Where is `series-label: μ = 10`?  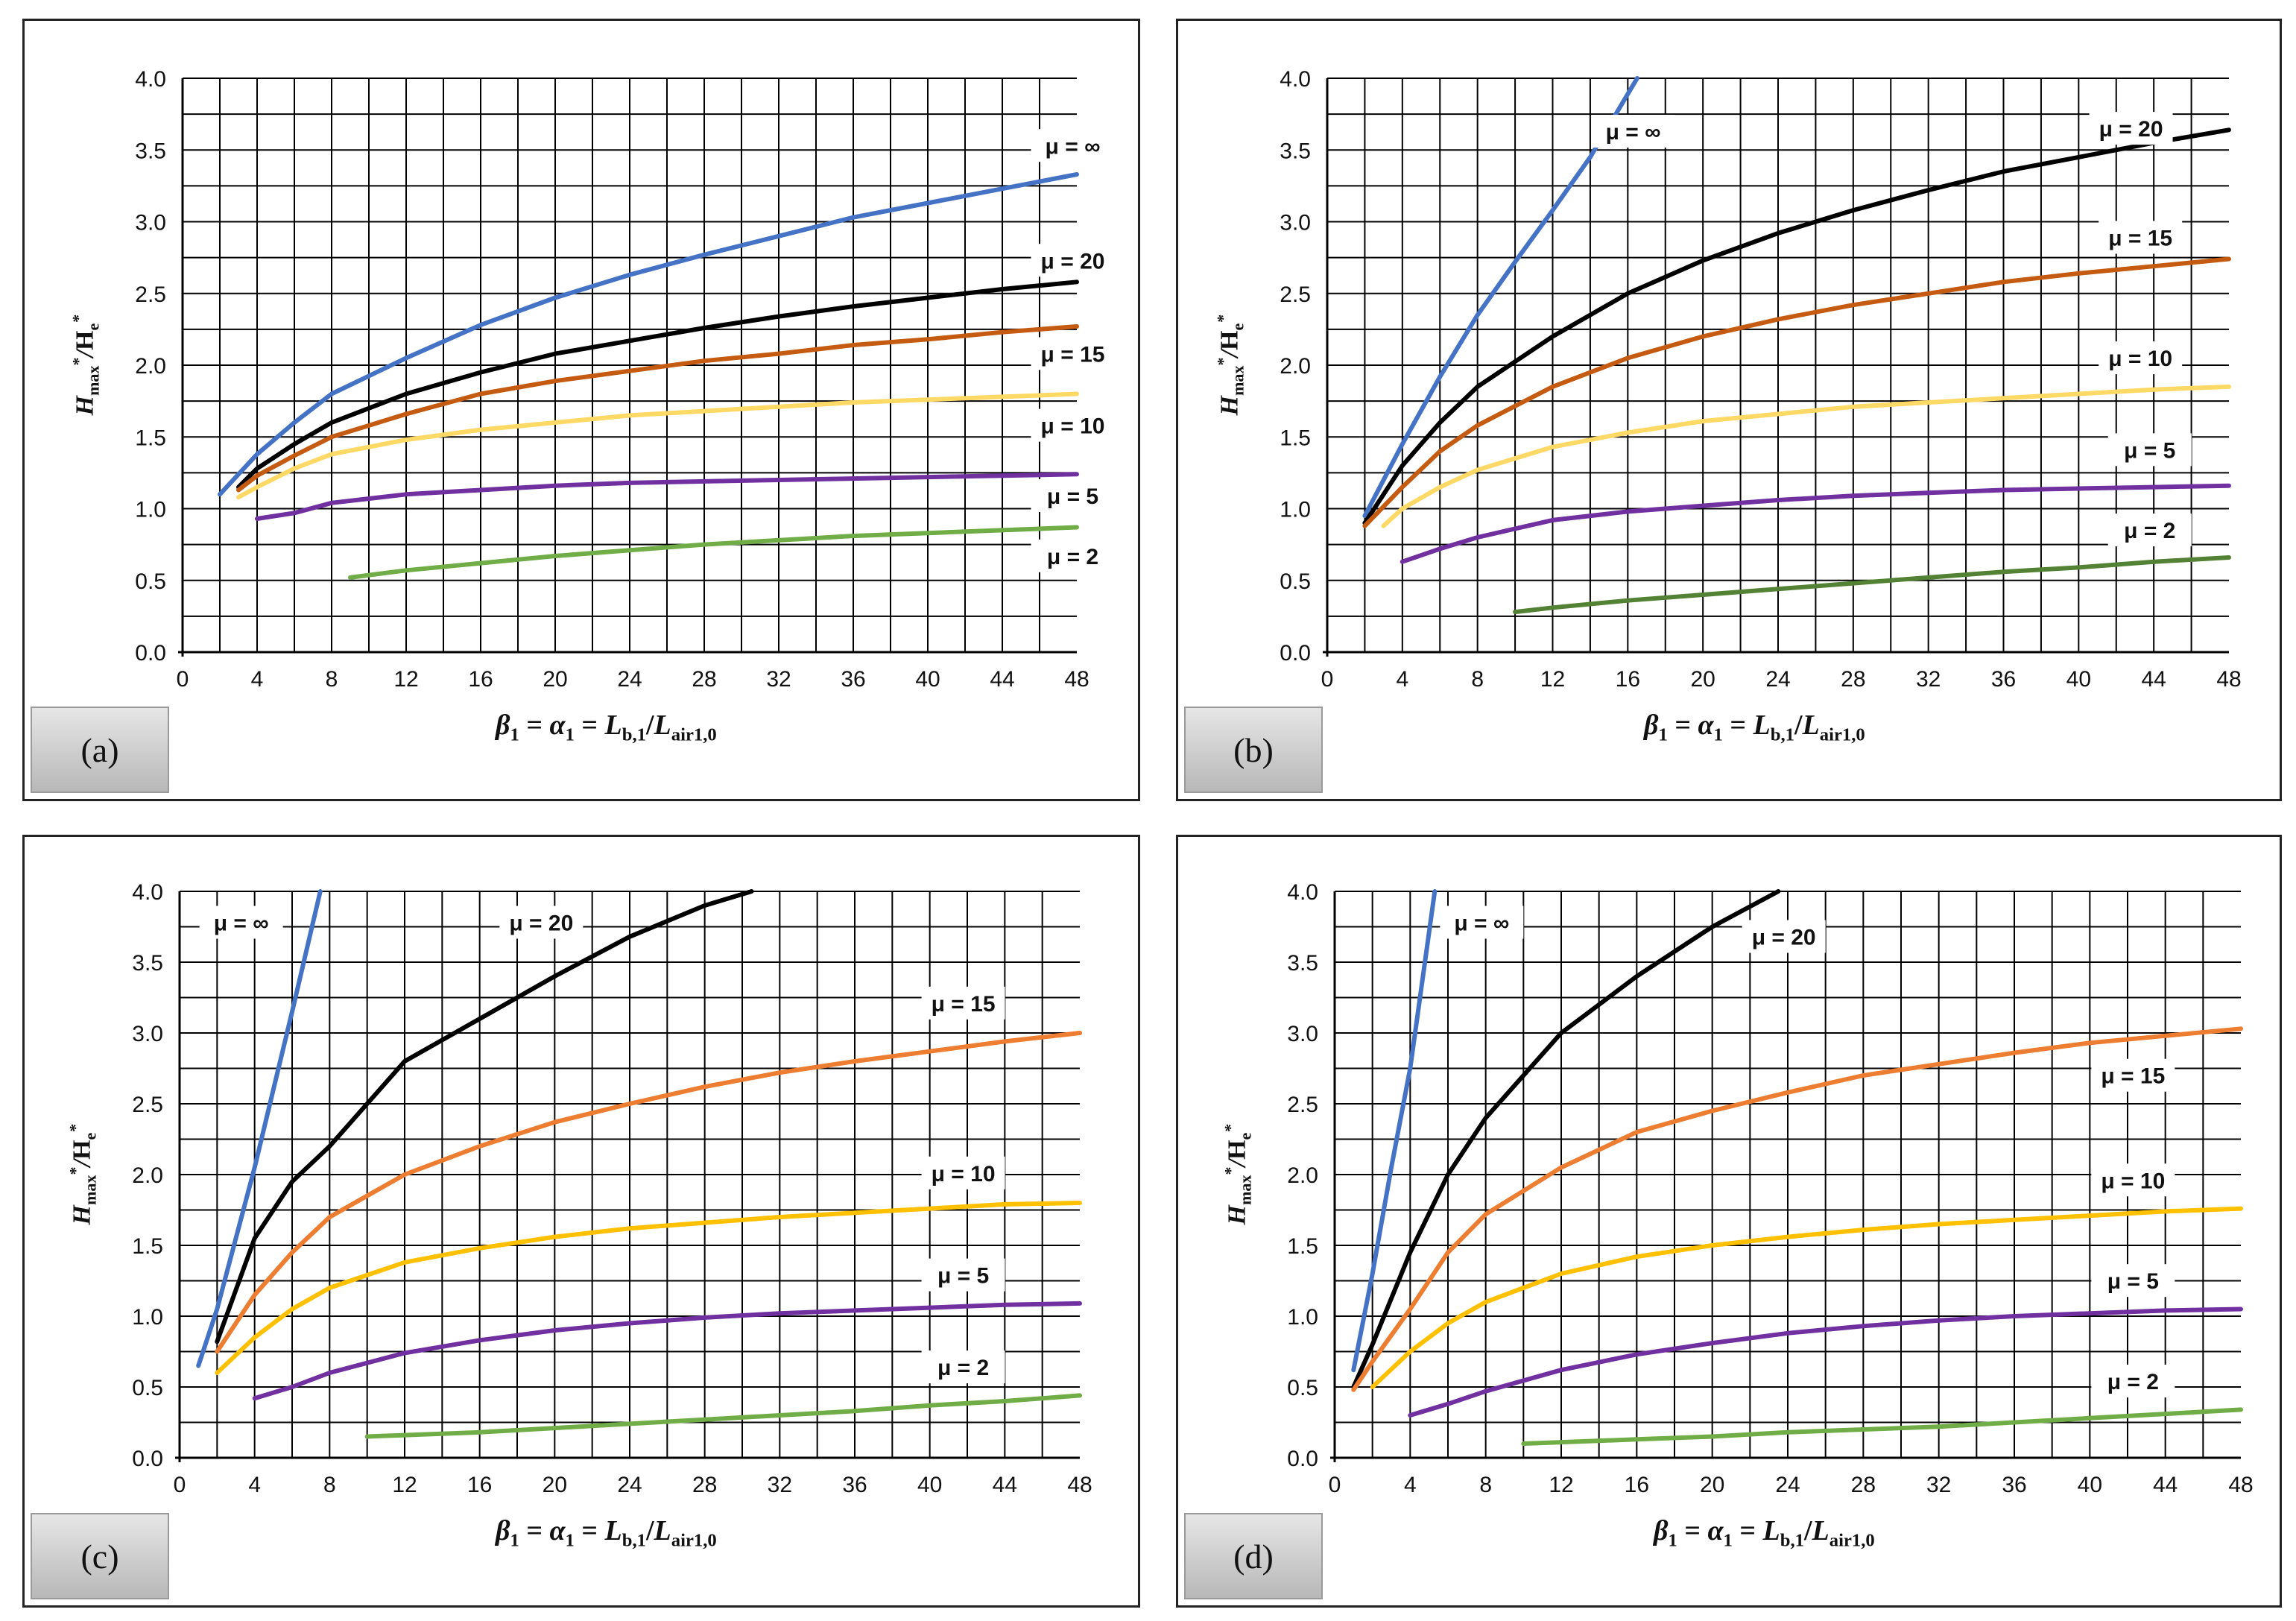 series-label: μ = 10 is located at coordinates (2133, 1181).